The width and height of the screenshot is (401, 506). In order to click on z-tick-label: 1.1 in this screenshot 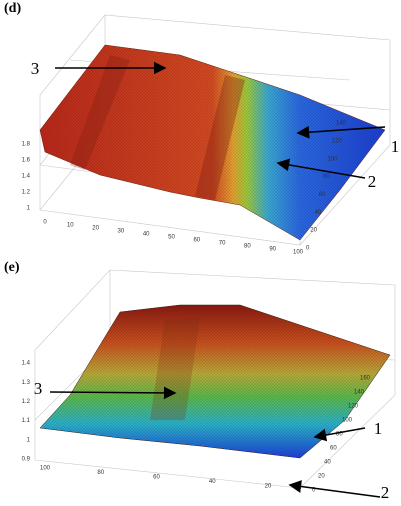, I will do `click(26, 421)`.